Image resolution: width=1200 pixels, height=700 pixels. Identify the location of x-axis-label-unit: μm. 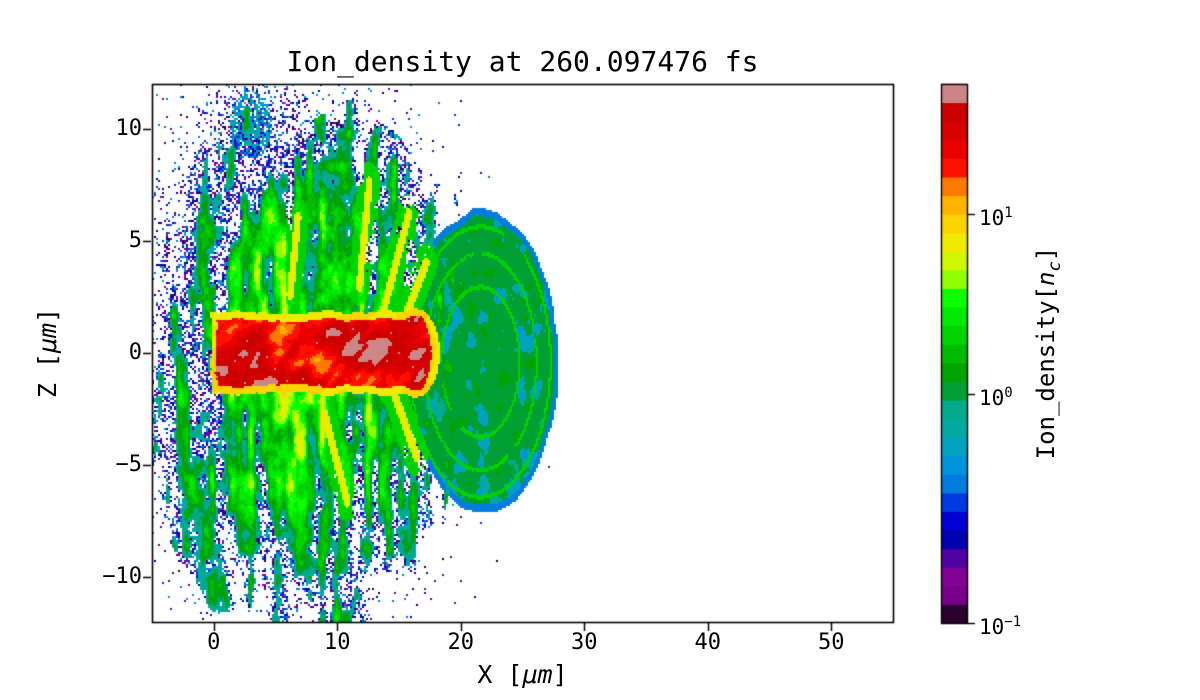
(537, 674).